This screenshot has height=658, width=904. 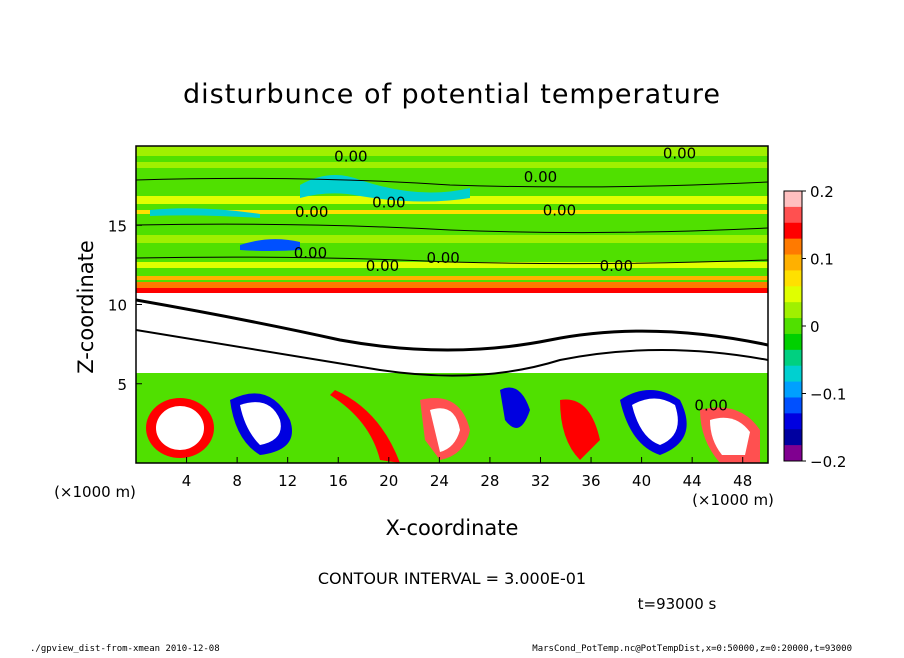 I want to click on time-label: t=93000 s, so click(x=677, y=604).